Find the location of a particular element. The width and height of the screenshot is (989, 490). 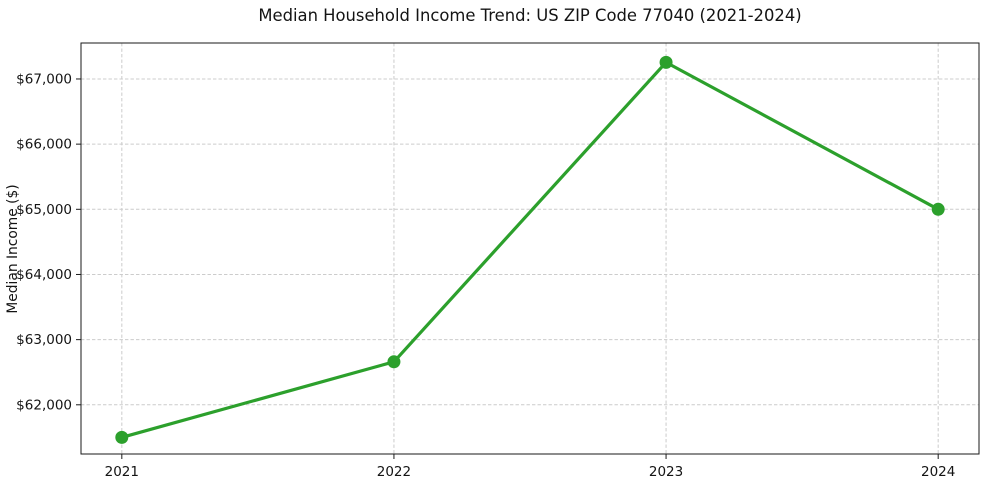

y-tick-label: $65,000 is located at coordinates (44, 210).